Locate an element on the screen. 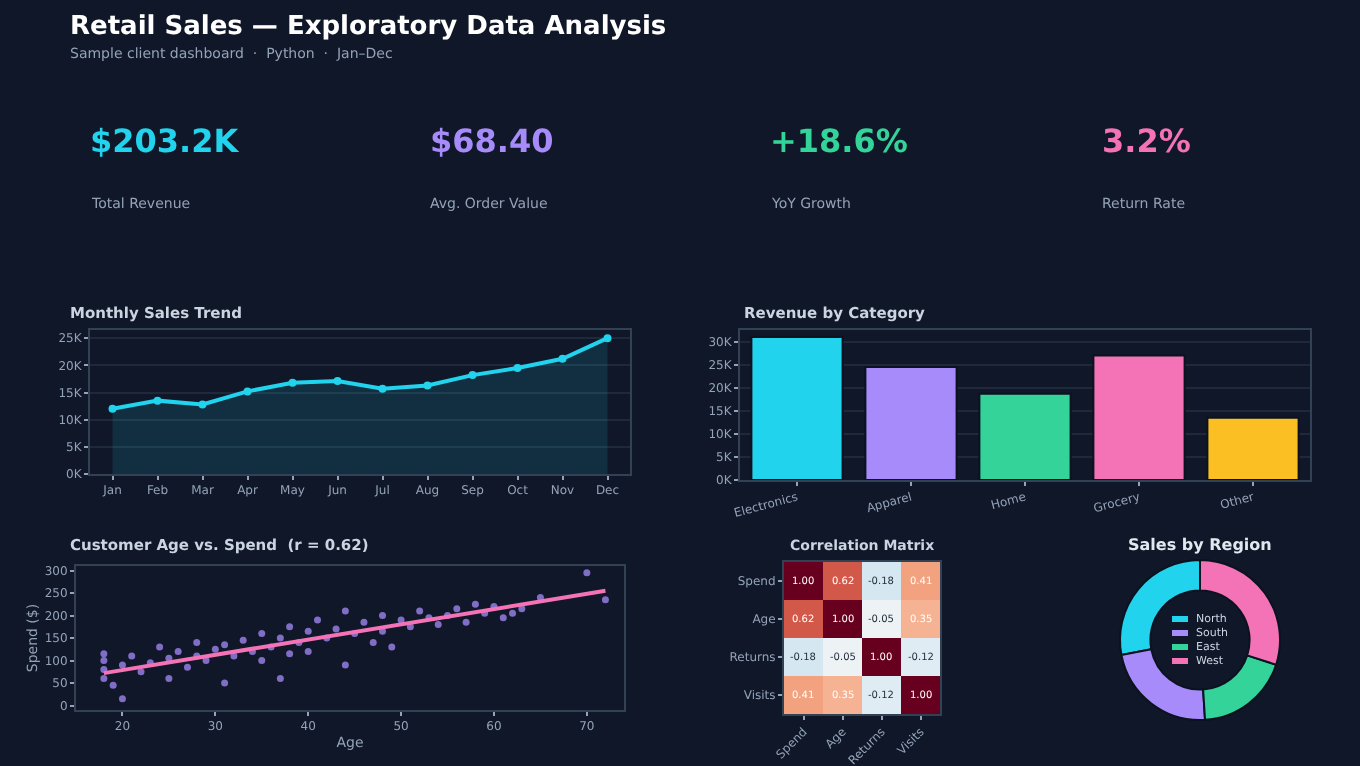 Image resolution: width=1360 pixels, height=766 pixels. chart-title: Sales by Region is located at coordinates (1200, 545).